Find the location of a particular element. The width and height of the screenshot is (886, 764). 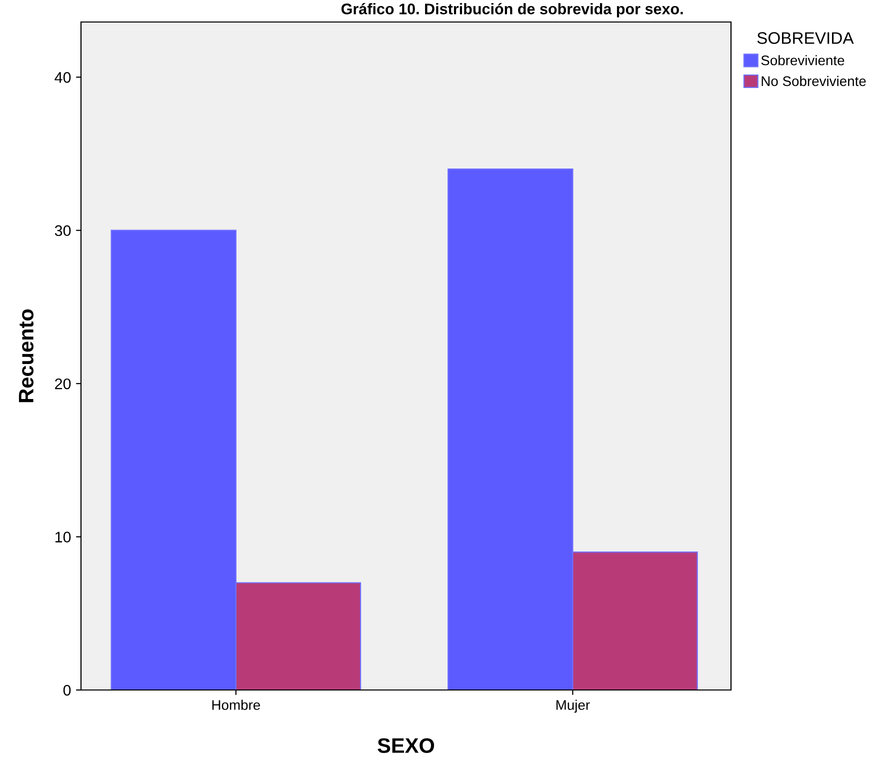

y-tick-label: 0 is located at coordinates (67, 690).